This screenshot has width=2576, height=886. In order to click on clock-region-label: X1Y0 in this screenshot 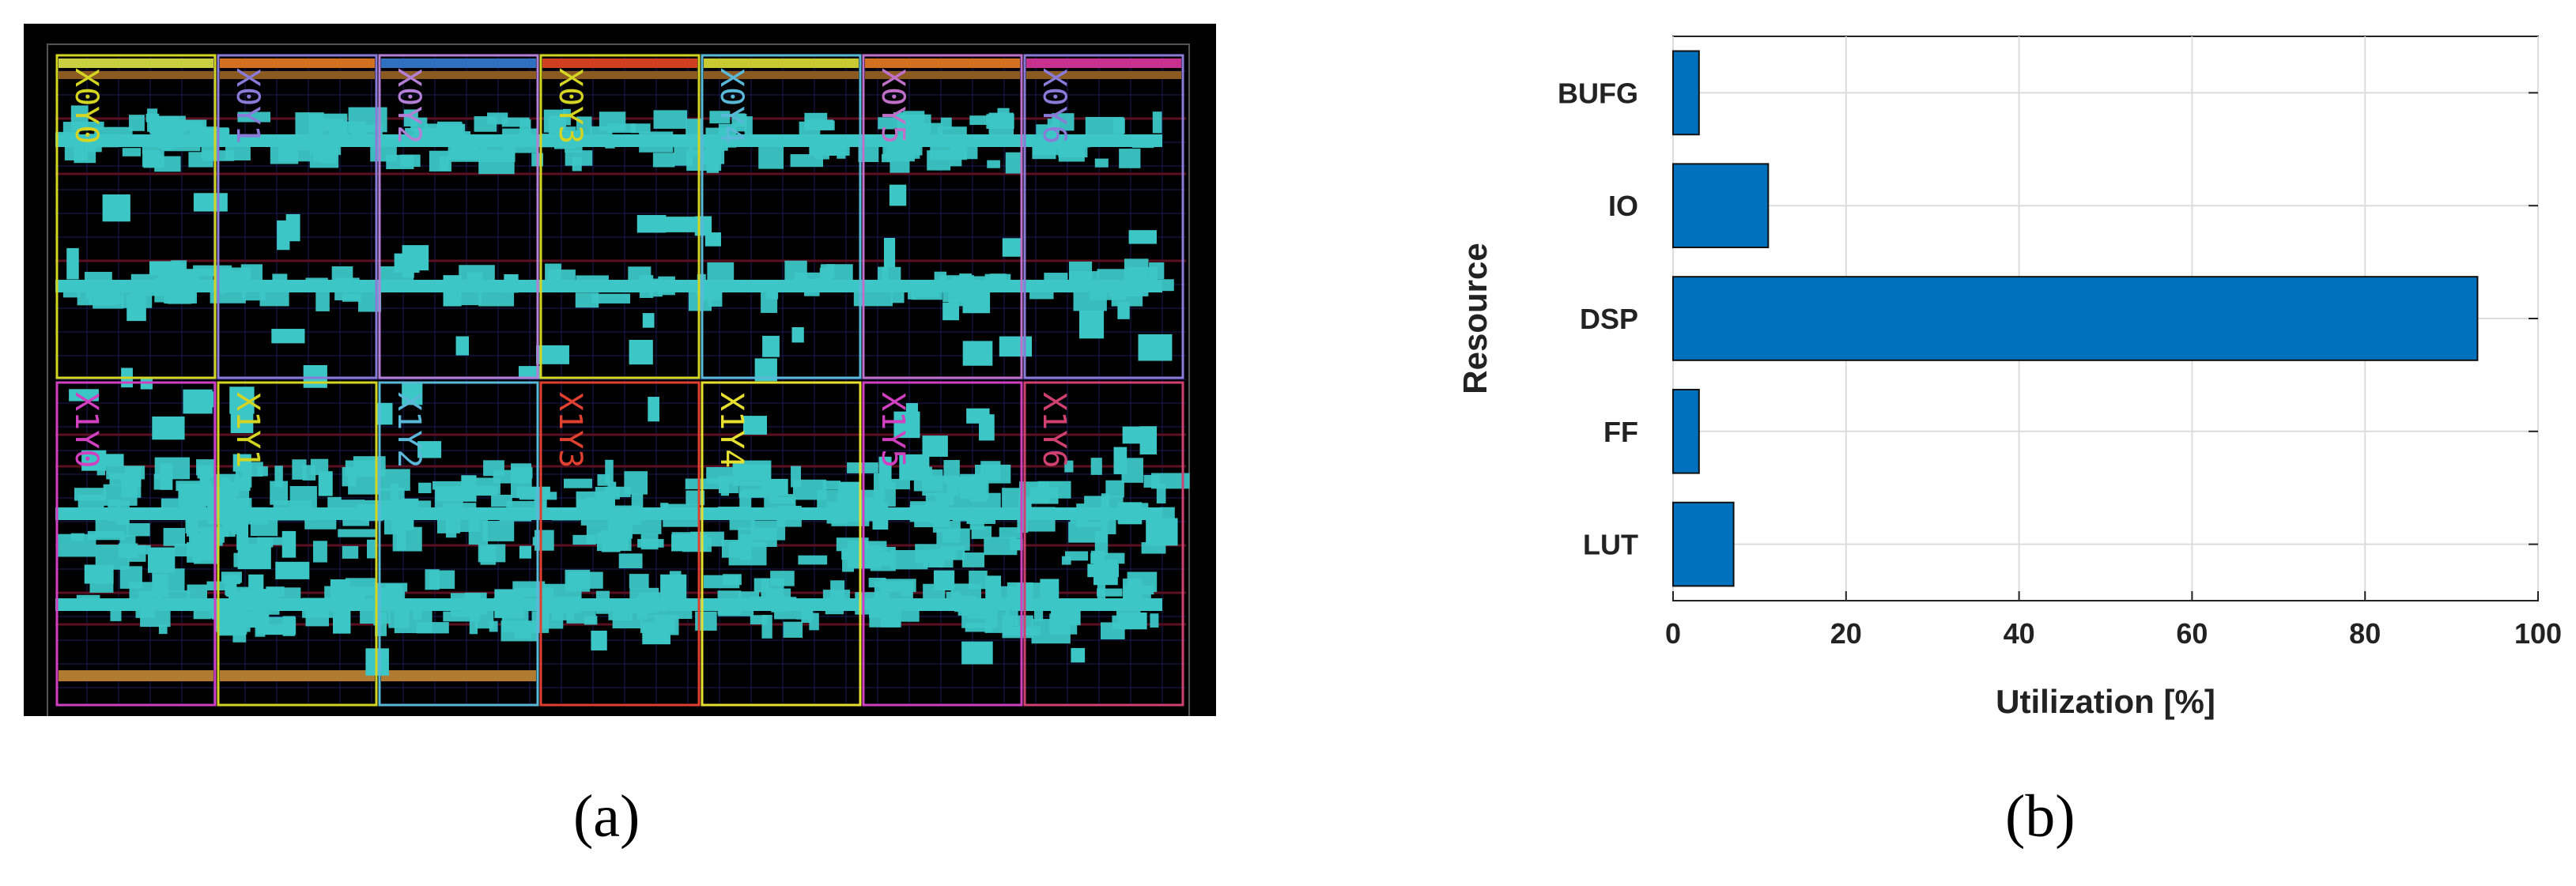, I will do `click(86, 430)`.